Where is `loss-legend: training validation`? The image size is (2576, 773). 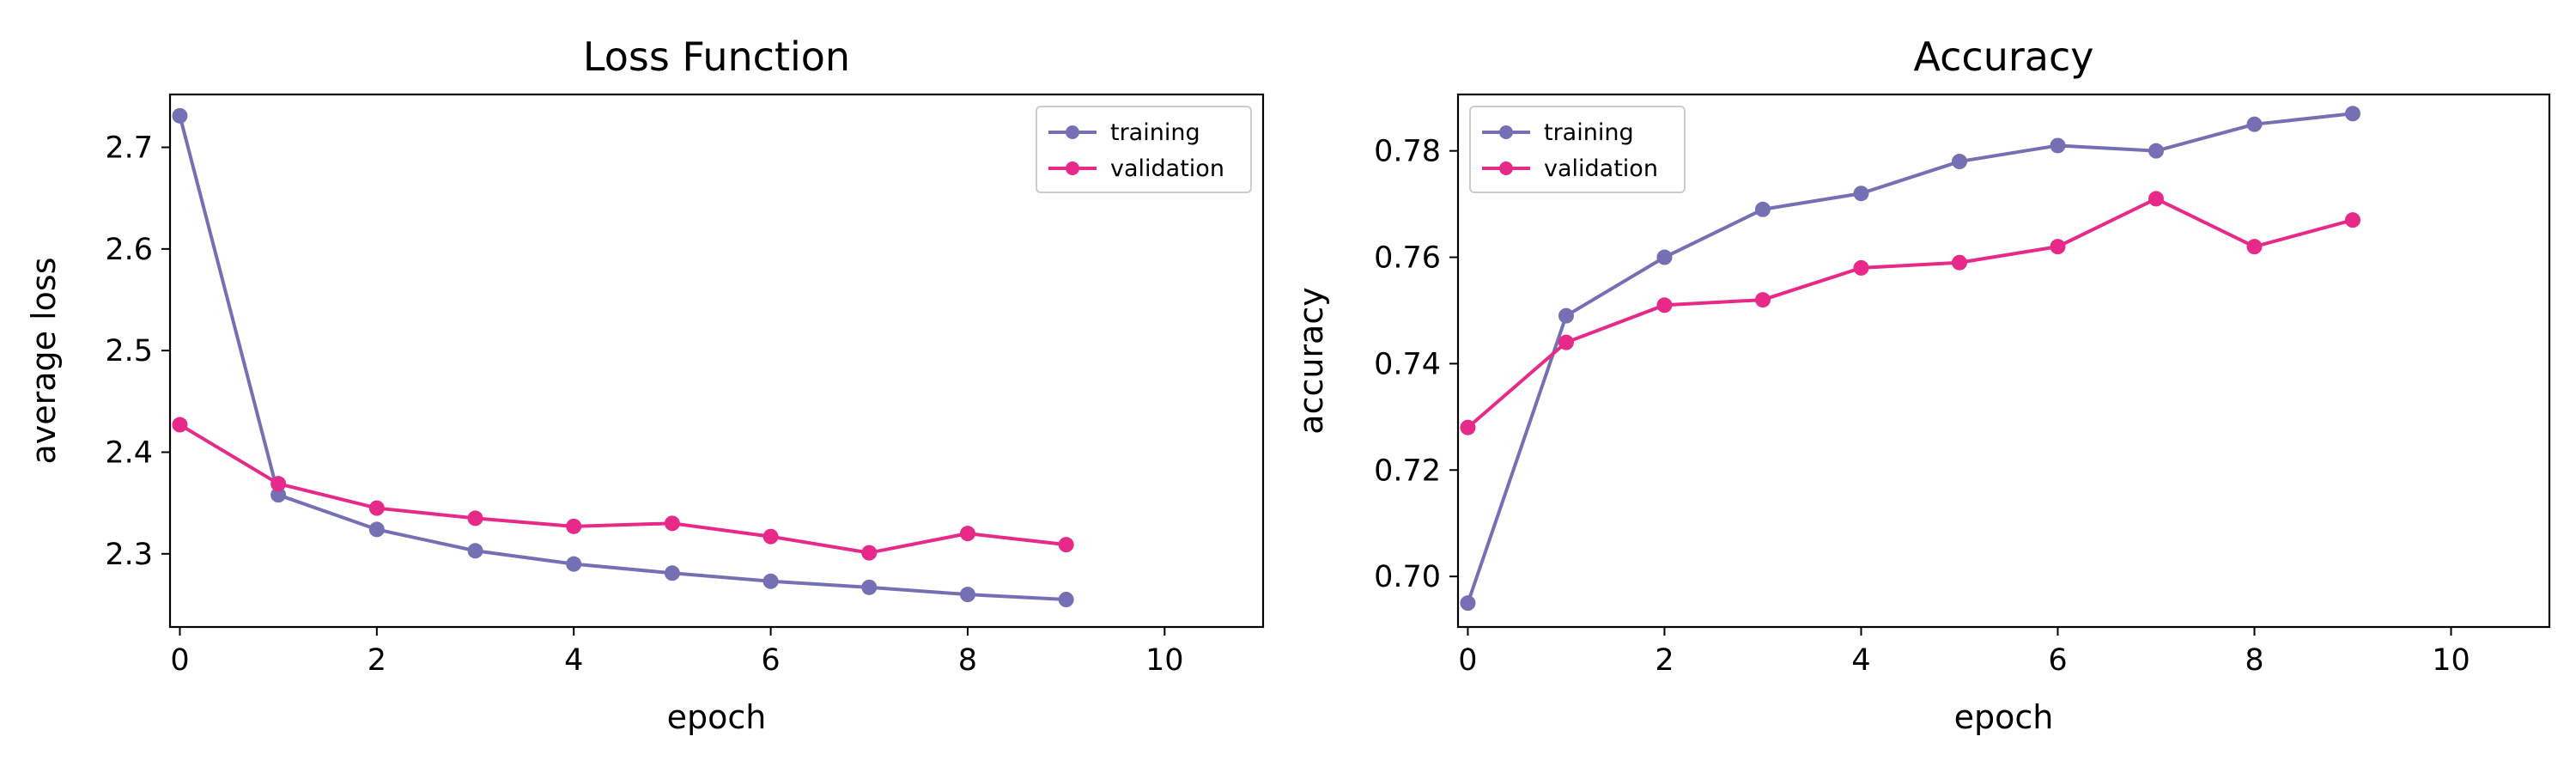
loss-legend: training validation is located at coordinates (1144, 149).